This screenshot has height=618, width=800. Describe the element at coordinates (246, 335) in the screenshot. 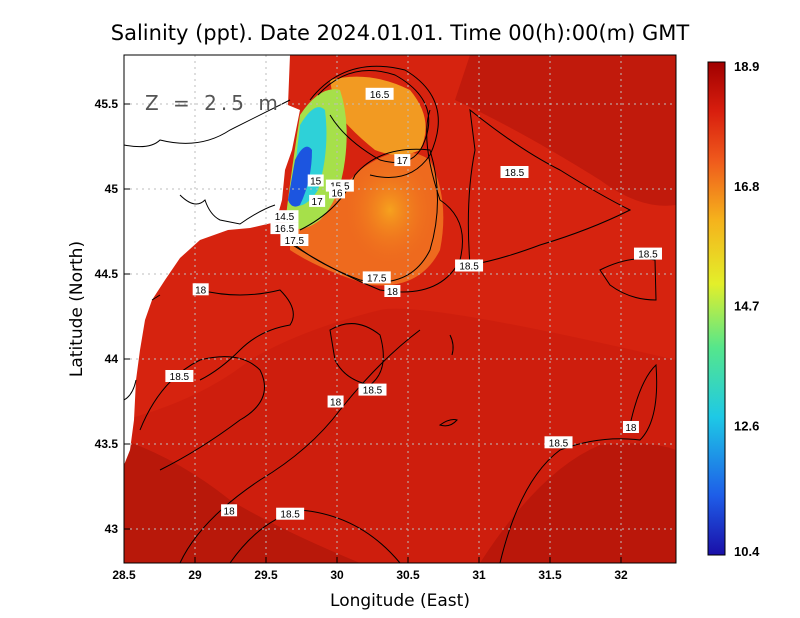

I see `contour-18-w` at that location.